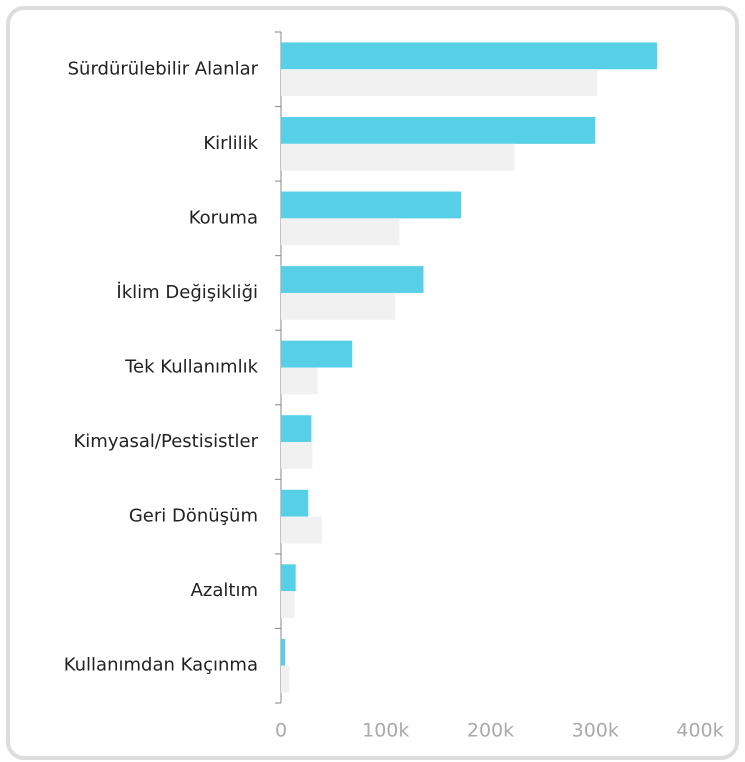 This screenshot has height=762, width=745. What do you see at coordinates (490, 731) in the screenshot?
I see `x-tick-label: 200k` at bounding box center [490, 731].